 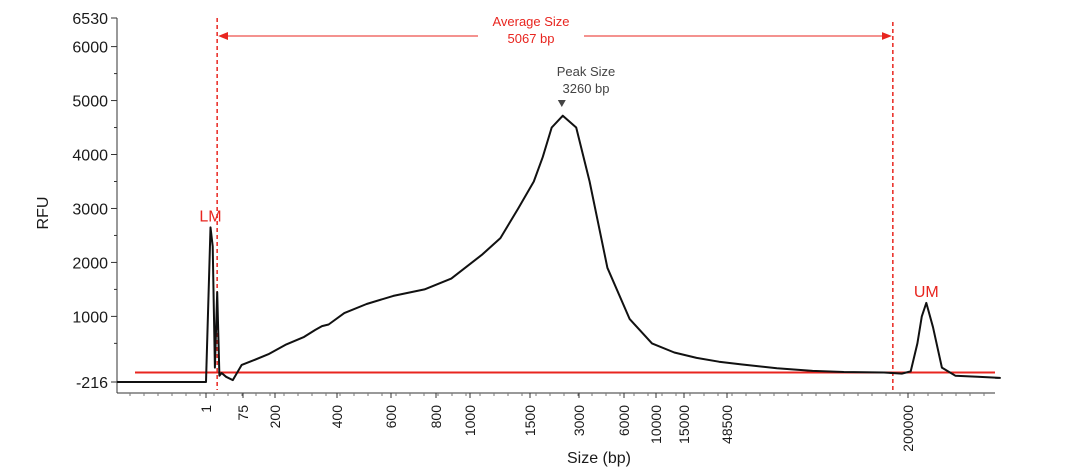 What do you see at coordinates (586, 71) in the screenshot?
I see `peak-size-label: Peak Size` at bounding box center [586, 71].